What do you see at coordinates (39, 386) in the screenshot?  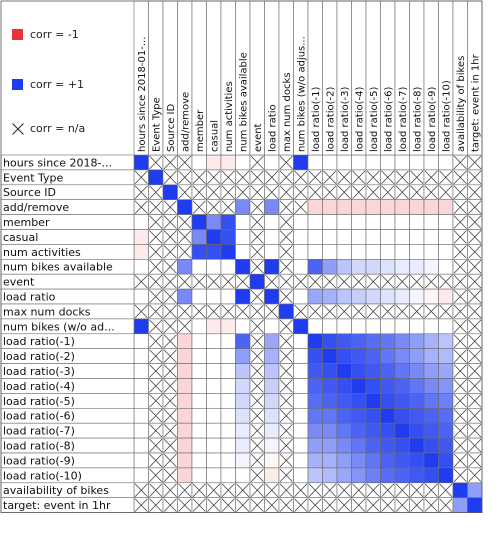 I see `row-label: load ratio(-4)` at bounding box center [39, 386].